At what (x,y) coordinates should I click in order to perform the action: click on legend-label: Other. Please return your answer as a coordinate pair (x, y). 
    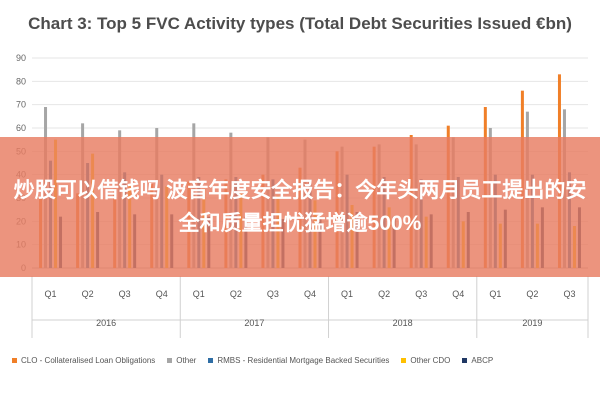
    Looking at the image, I should click on (186, 360).